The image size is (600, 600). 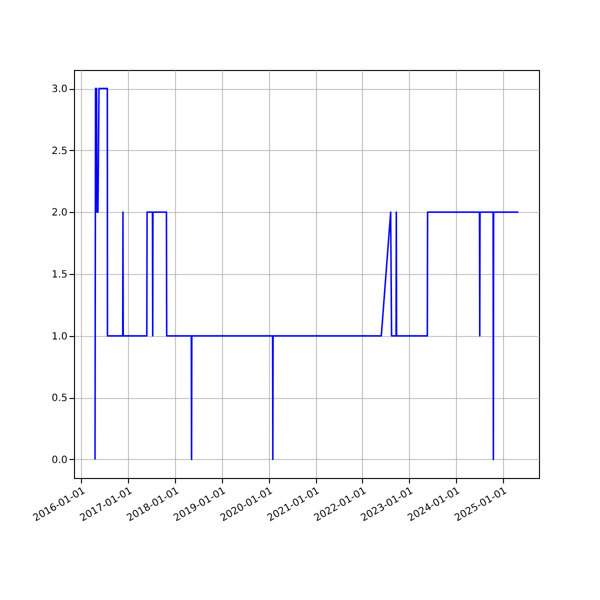 I want to click on y-tick-label: 0.0, so click(x=60, y=460).